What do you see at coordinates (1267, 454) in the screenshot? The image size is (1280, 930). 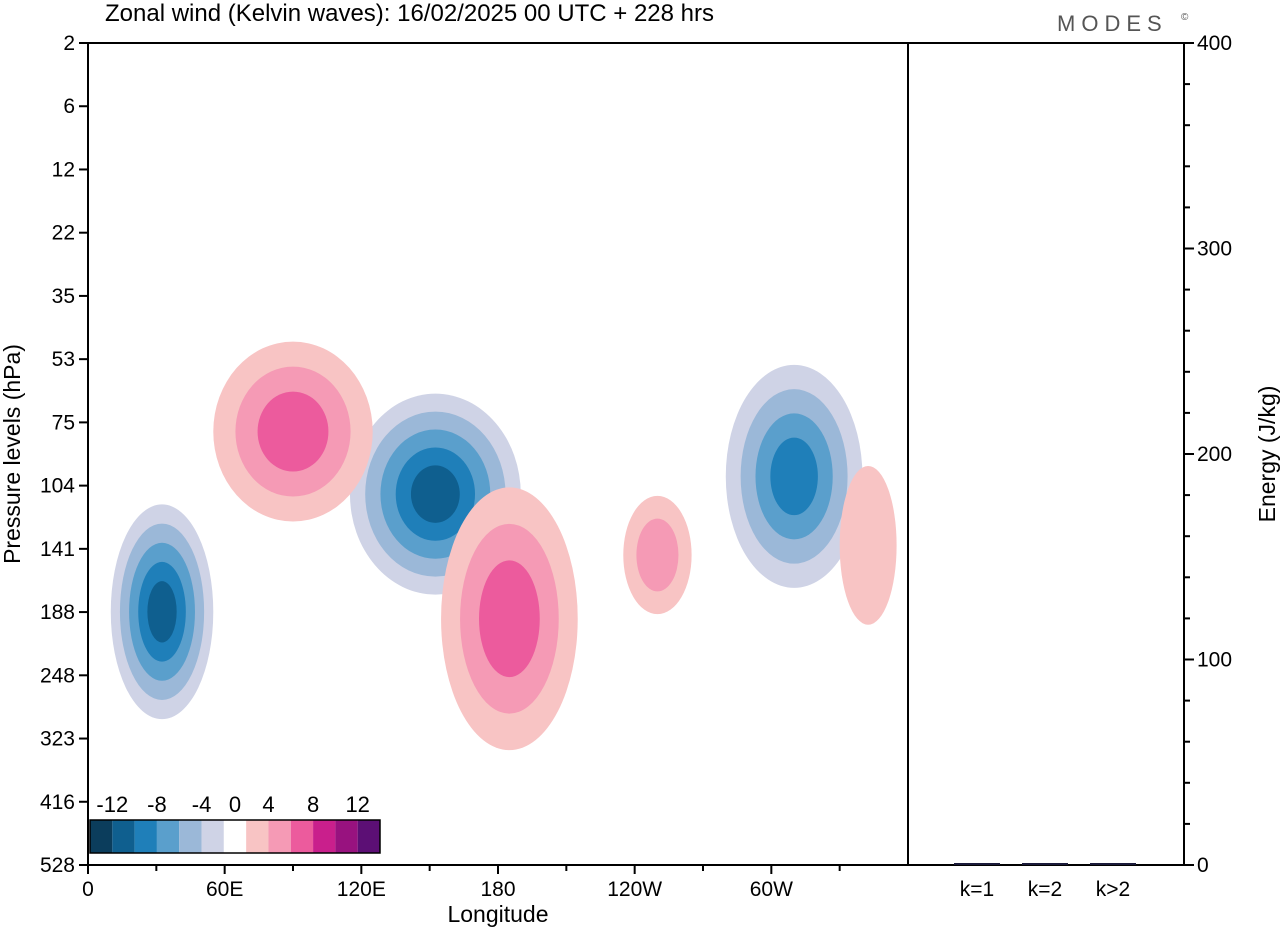 I see `energy-axis-label: Energy (J/kg)` at bounding box center [1267, 454].